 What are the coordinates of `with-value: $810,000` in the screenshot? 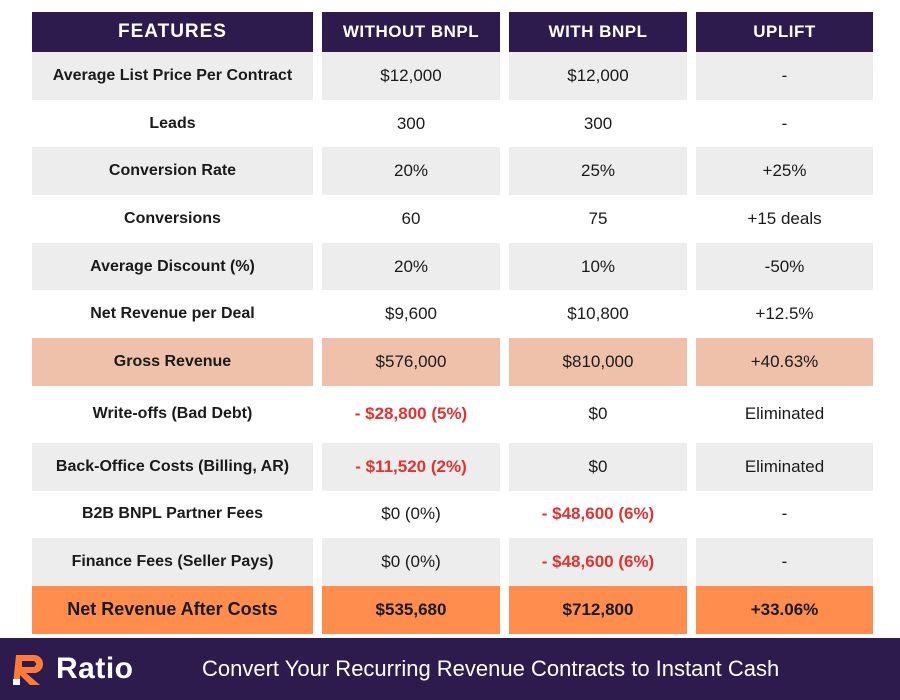 It's located at (598, 362).